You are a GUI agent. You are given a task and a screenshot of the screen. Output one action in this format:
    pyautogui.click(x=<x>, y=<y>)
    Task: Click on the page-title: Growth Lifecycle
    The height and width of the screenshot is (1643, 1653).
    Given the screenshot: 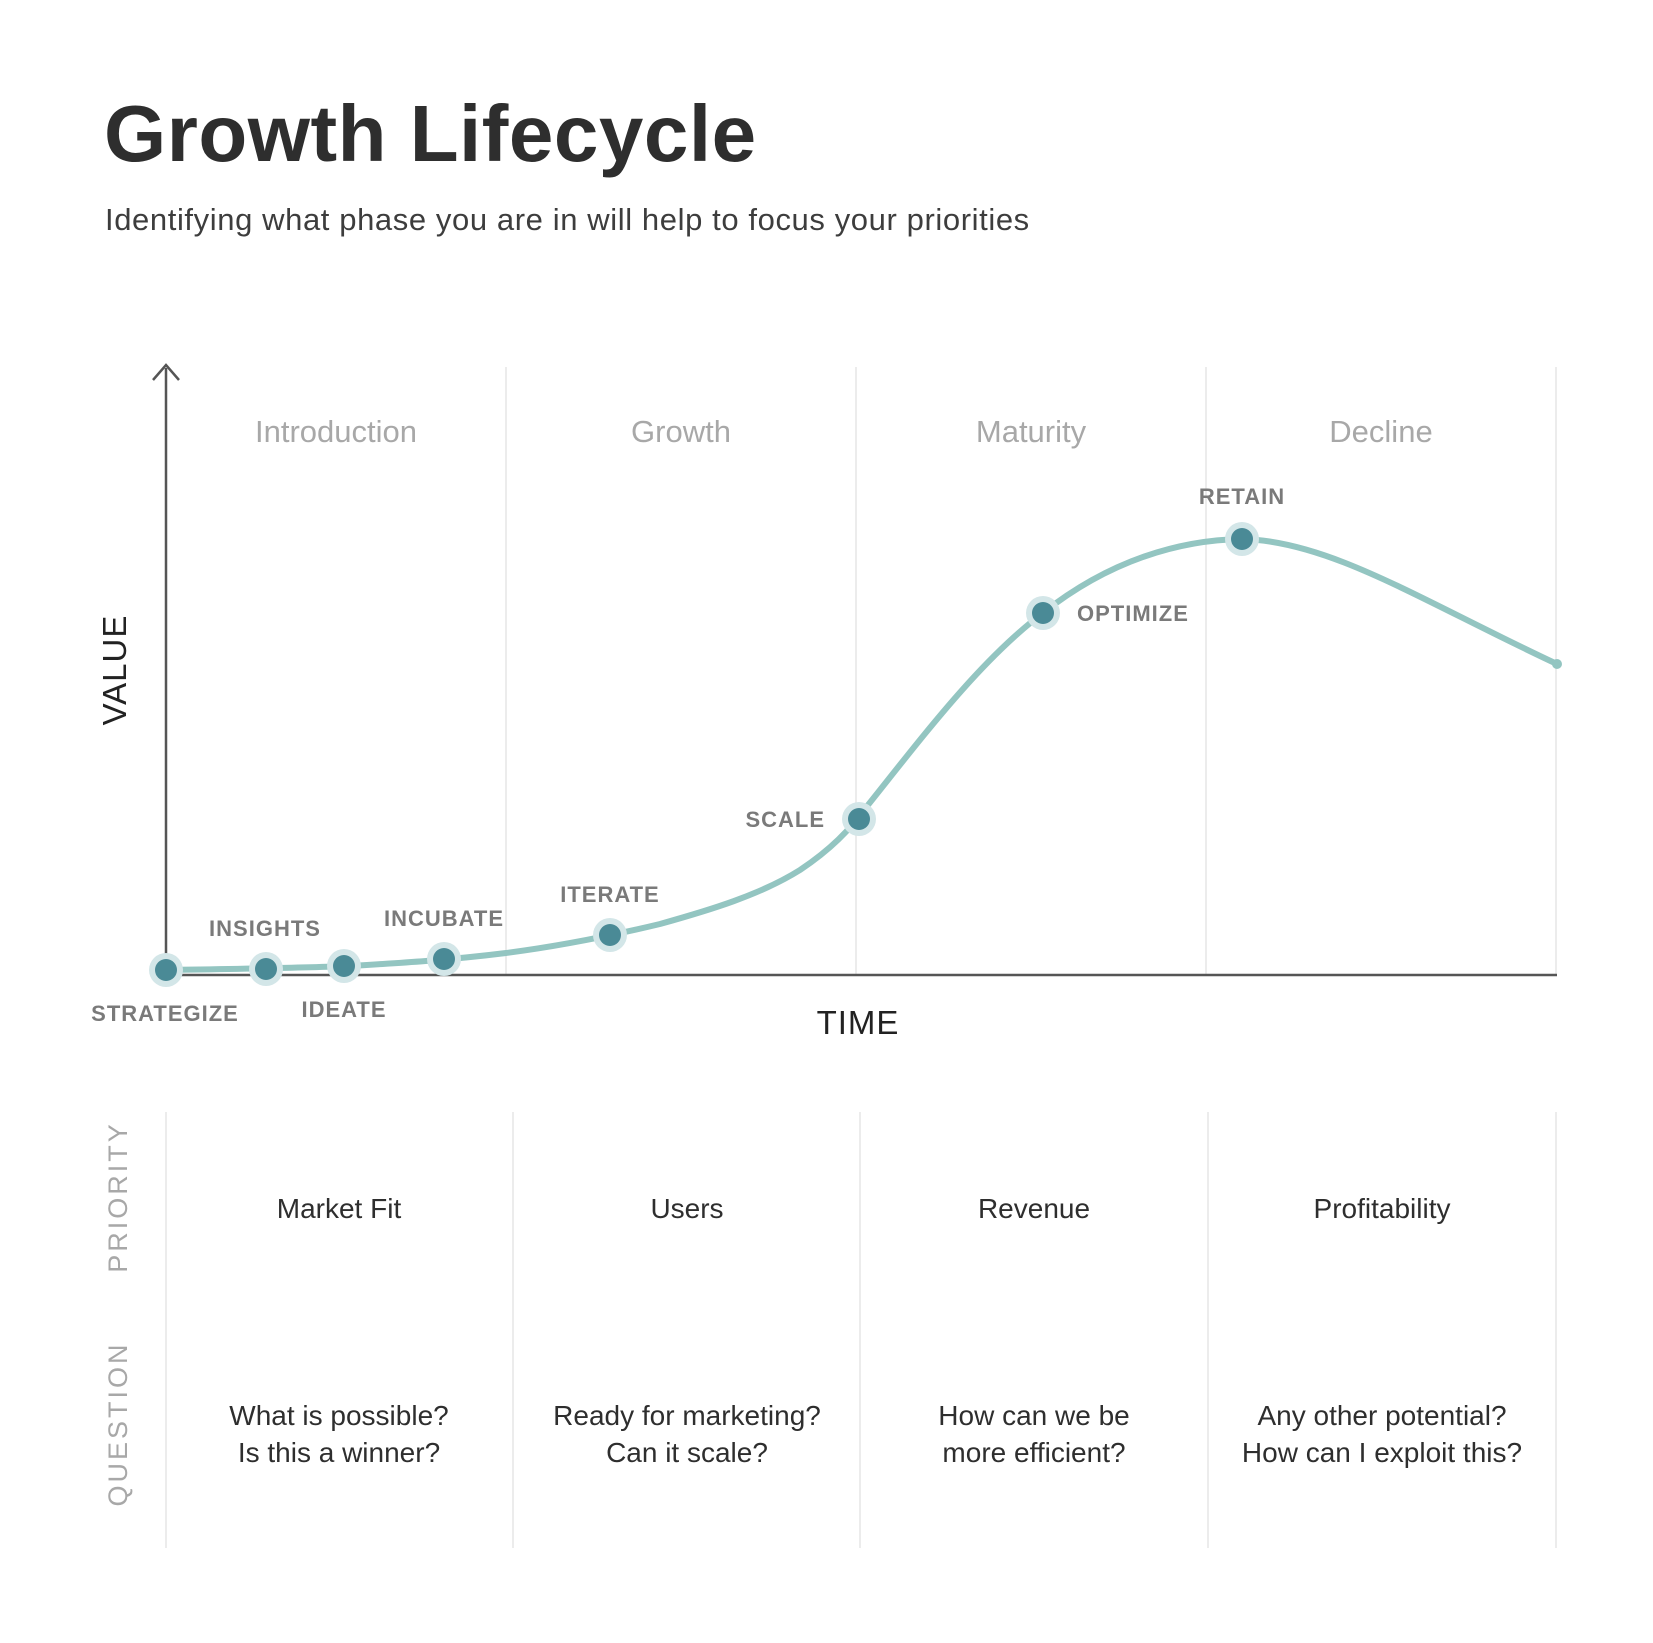 What is the action you would take?
    pyautogui.click(x=430, y=133)
    